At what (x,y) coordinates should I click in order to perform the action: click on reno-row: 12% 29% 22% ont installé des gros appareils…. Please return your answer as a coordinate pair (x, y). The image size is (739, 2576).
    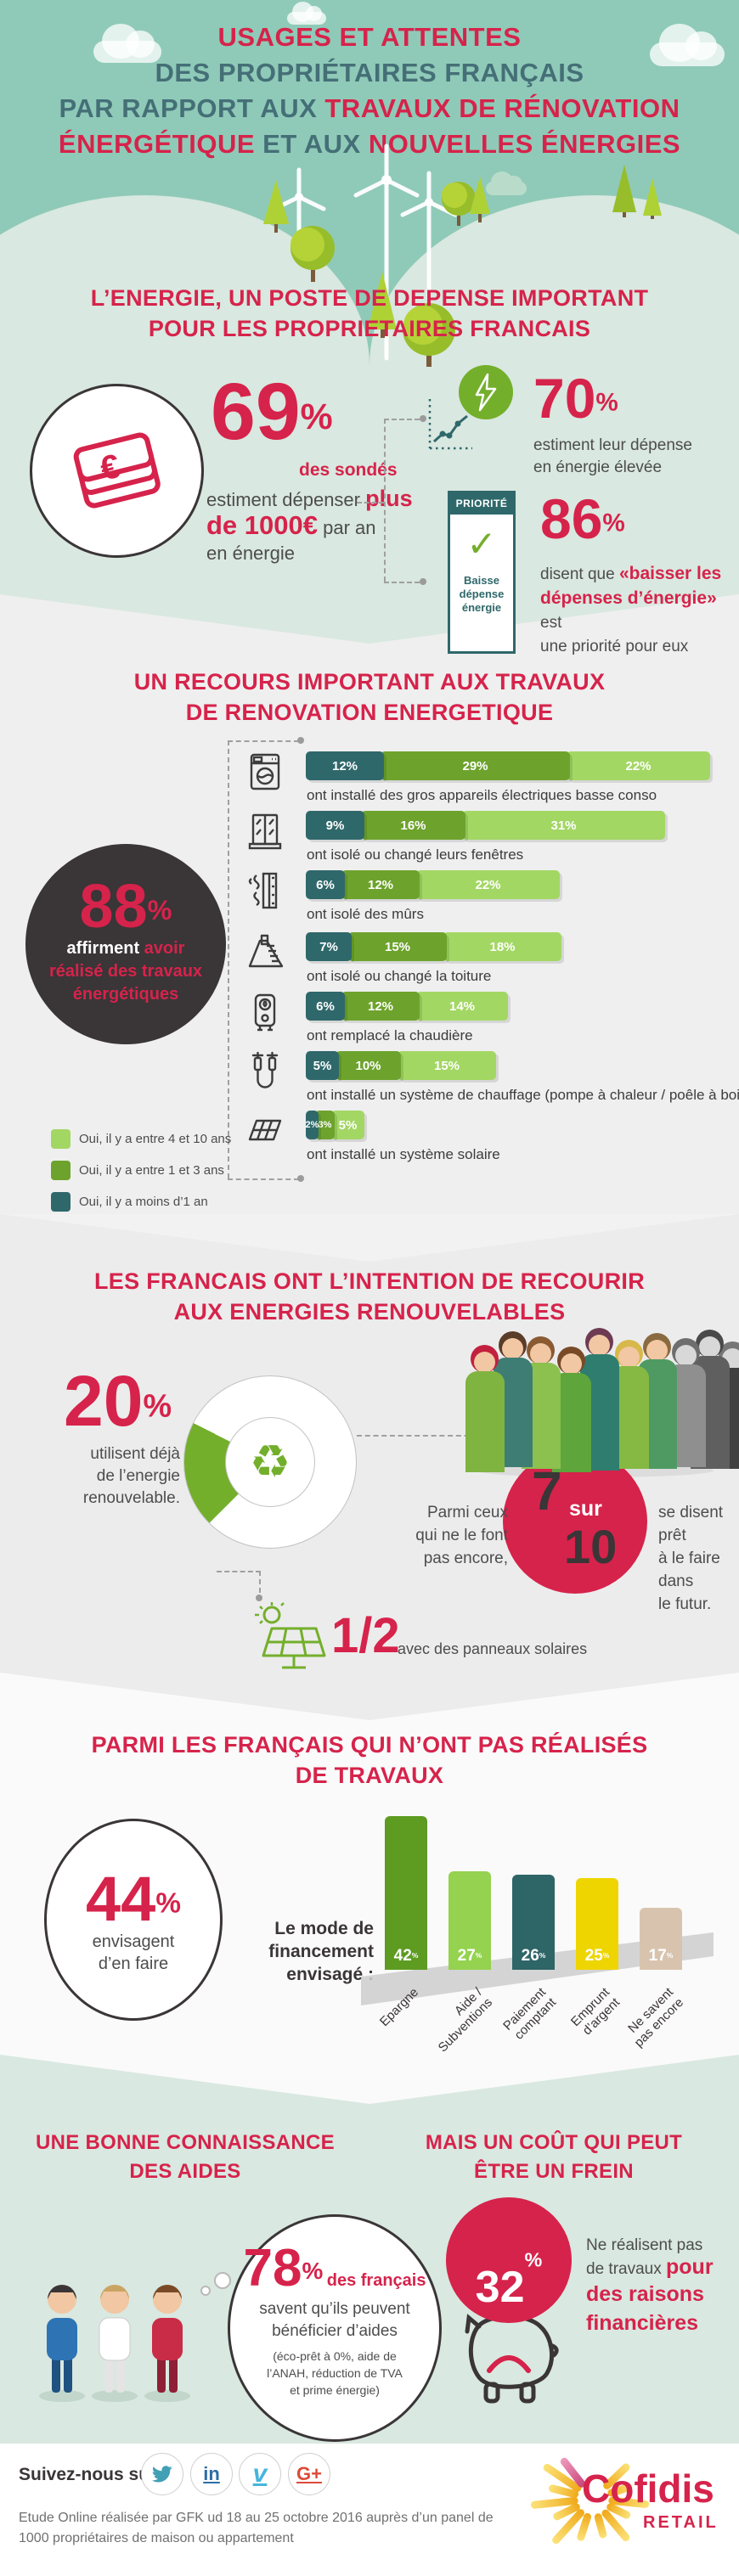
    Looking at the image, I should click on (369, 780).